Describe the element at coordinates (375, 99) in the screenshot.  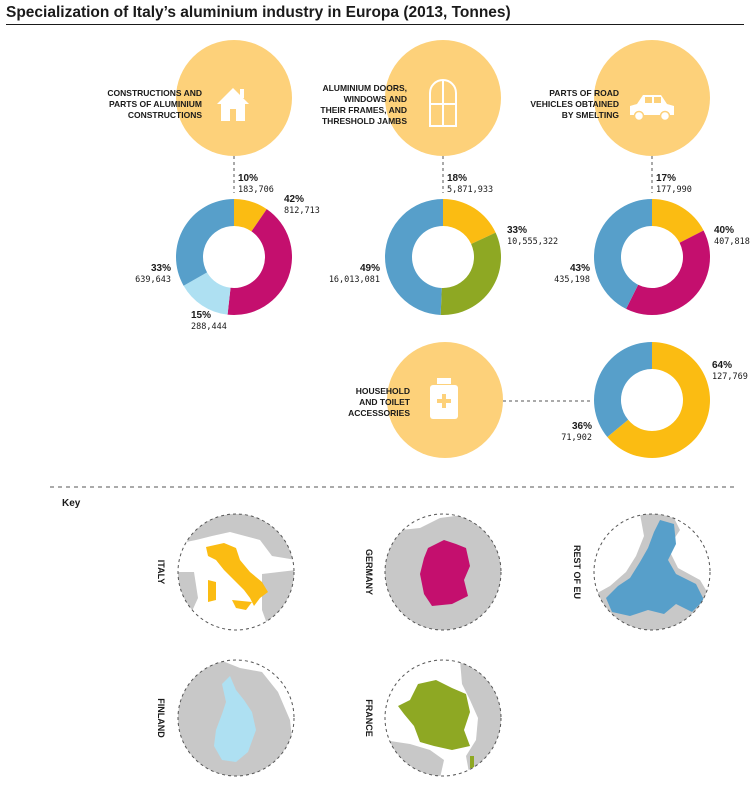
I see `category-label: WINDOWS AND` at that location.